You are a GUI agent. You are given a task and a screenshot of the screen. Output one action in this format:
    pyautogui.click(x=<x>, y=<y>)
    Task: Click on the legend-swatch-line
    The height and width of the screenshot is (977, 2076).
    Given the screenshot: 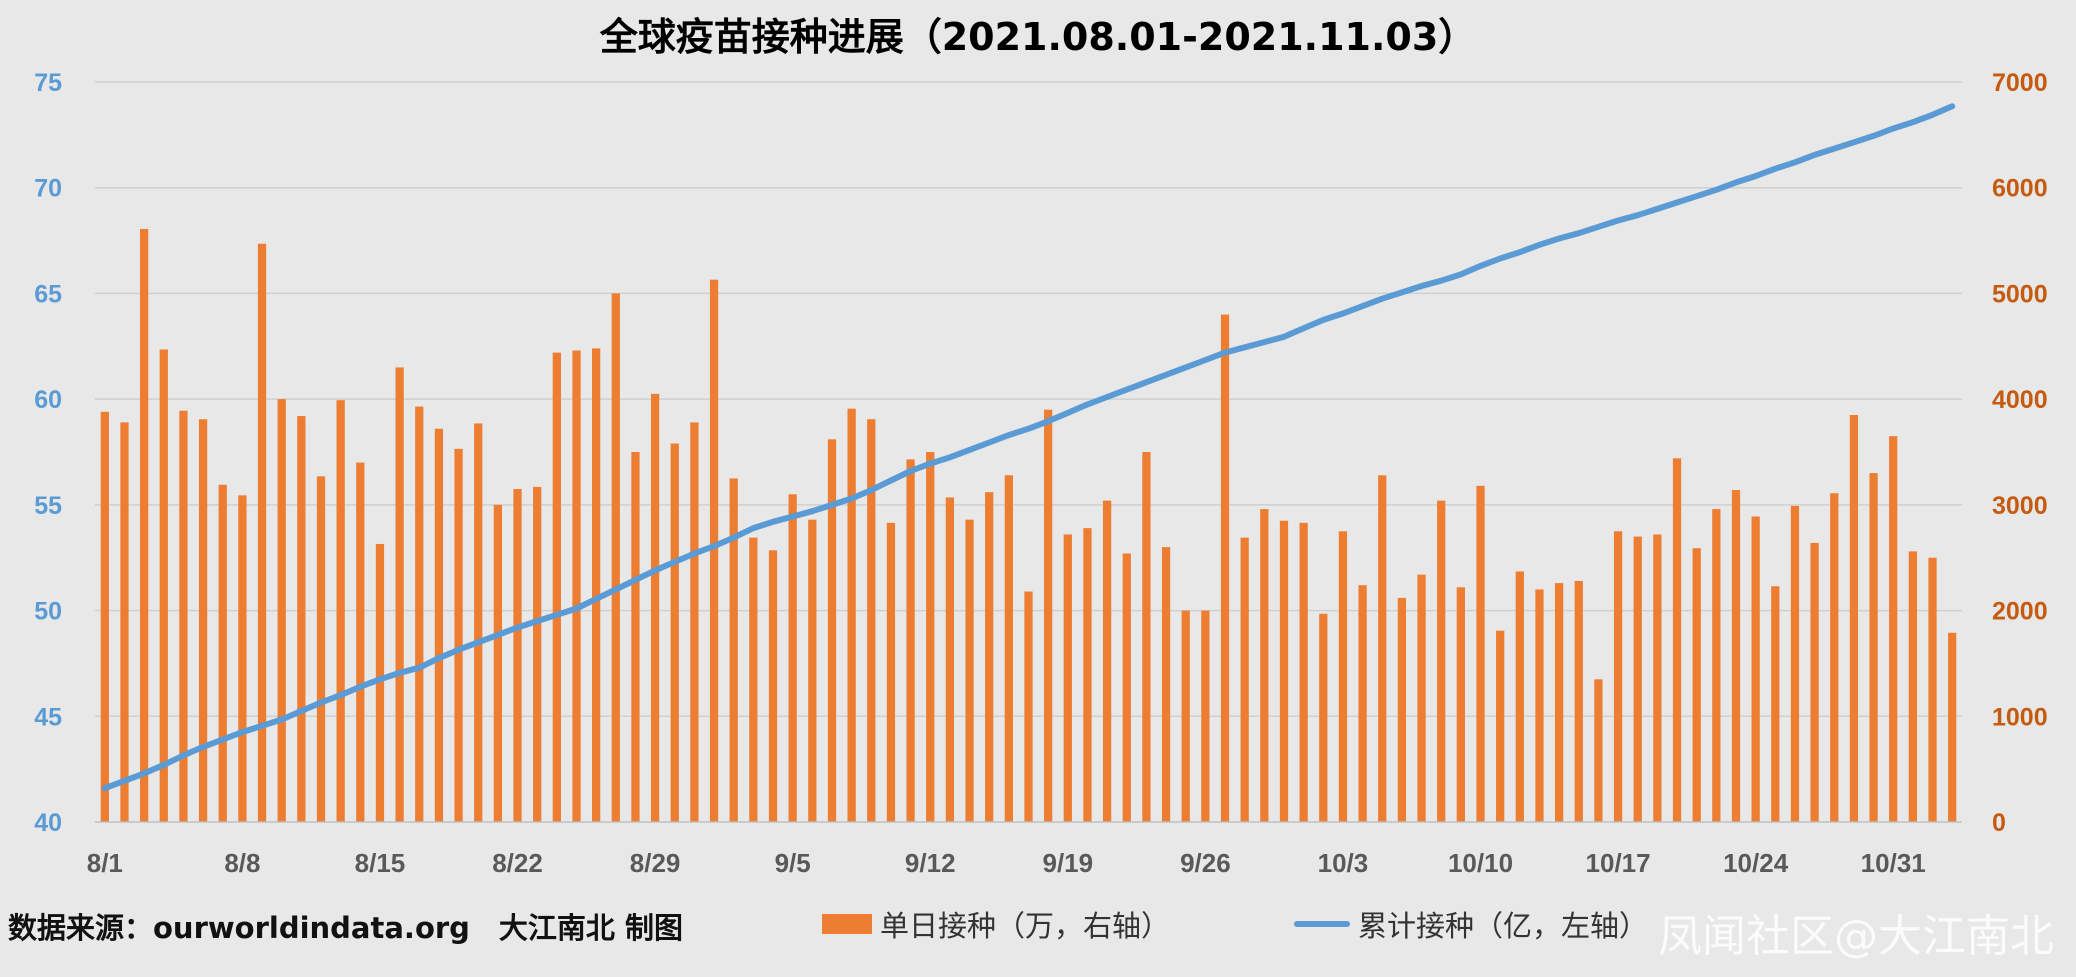 What is the action you would take?
    pyautogui.click(x=1322, y=924)
    